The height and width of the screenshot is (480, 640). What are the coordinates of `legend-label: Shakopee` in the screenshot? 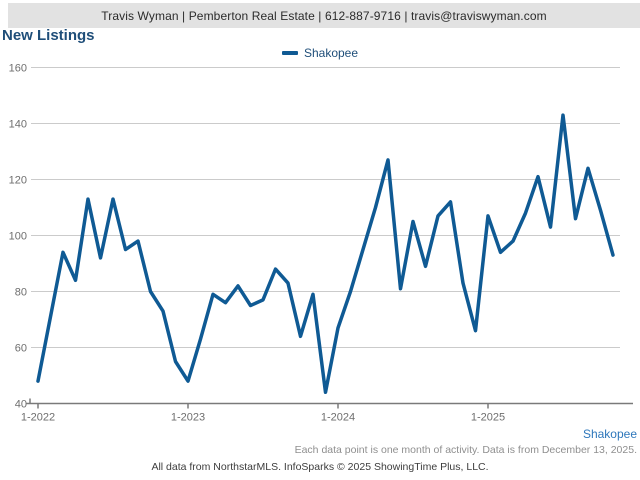 It's located at (331, 53).